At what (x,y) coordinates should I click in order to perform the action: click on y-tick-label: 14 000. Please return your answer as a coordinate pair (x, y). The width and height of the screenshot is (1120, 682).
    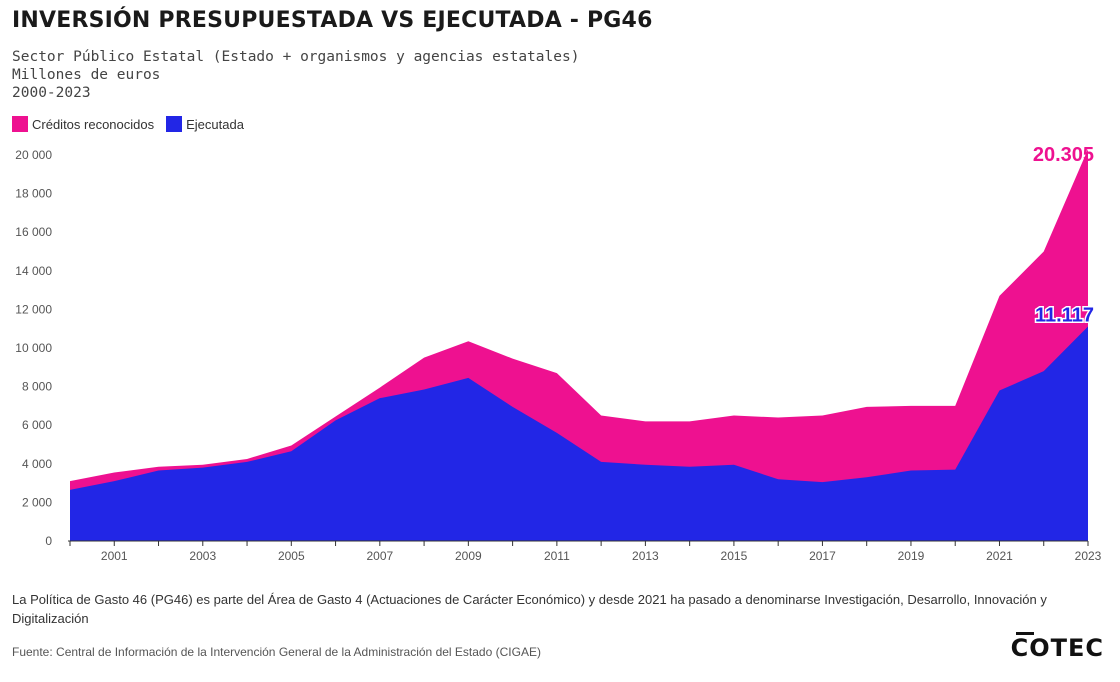
    Looking at the image, I should click on (33, 271).